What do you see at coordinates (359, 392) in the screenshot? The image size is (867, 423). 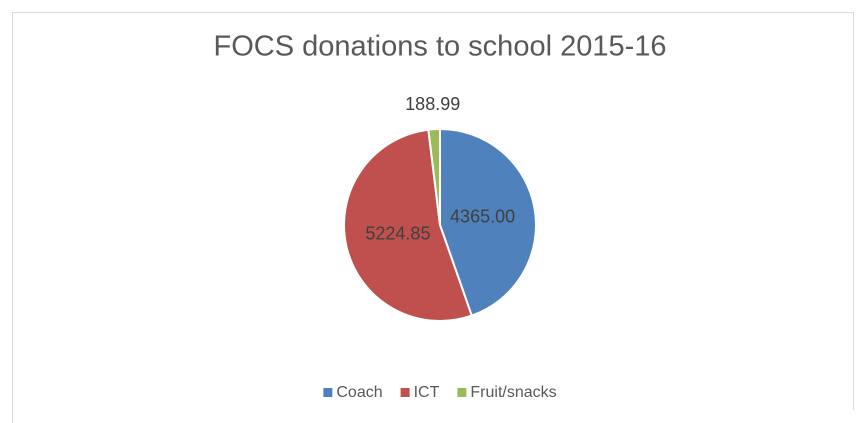 I see `legend-label: Coach` at bounding box center [359, 392].